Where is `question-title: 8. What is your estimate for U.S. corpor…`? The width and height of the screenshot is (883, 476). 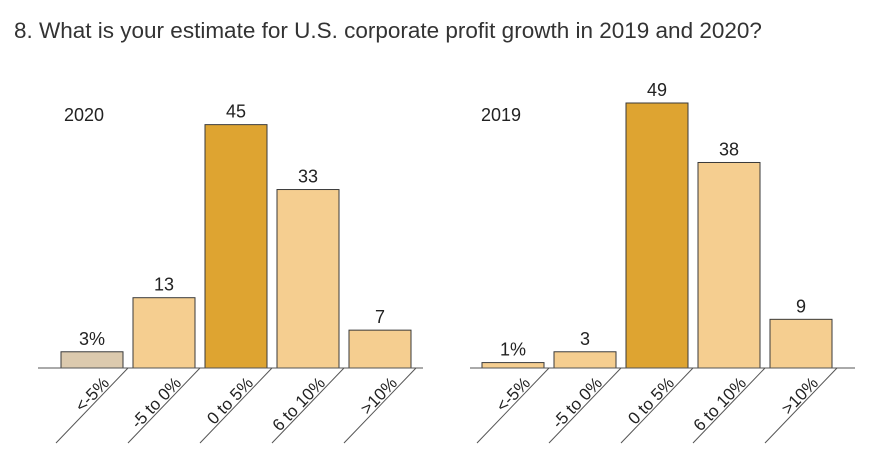 question-title: 8. What is your estimate for U.S. corpor… is located at coordinates (388, 30).